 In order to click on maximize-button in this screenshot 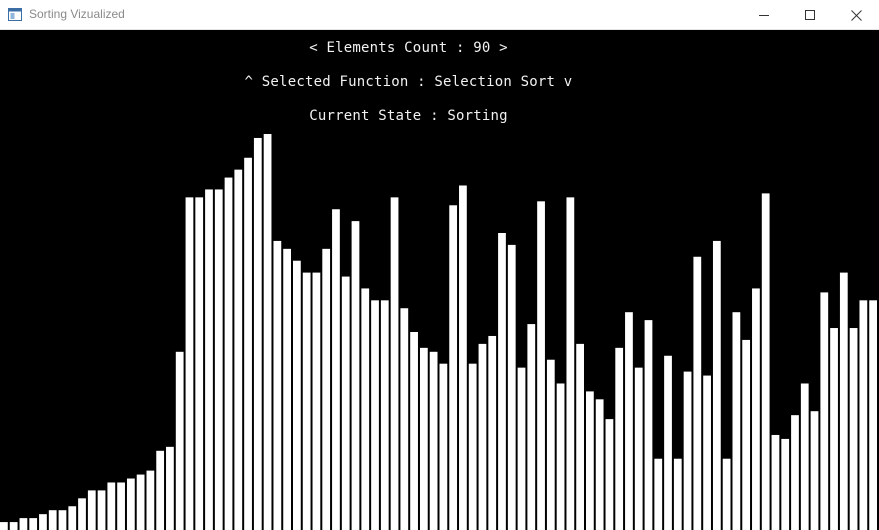, I will do `click(810, 15)`.